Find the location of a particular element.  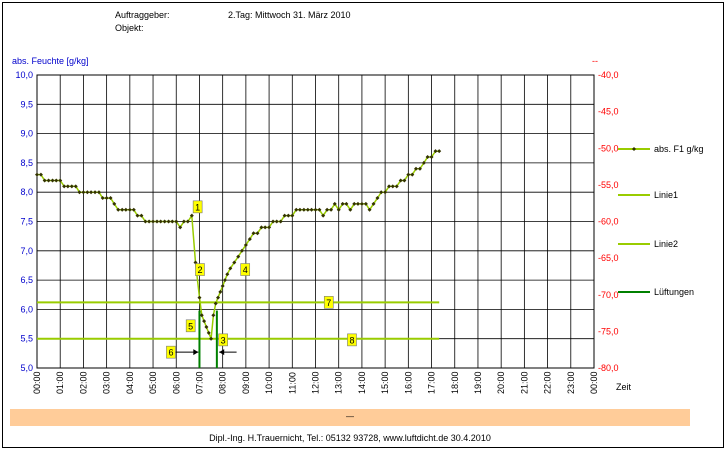

y-tick-label-left: 6,0 is located at coordinates (26, 309).